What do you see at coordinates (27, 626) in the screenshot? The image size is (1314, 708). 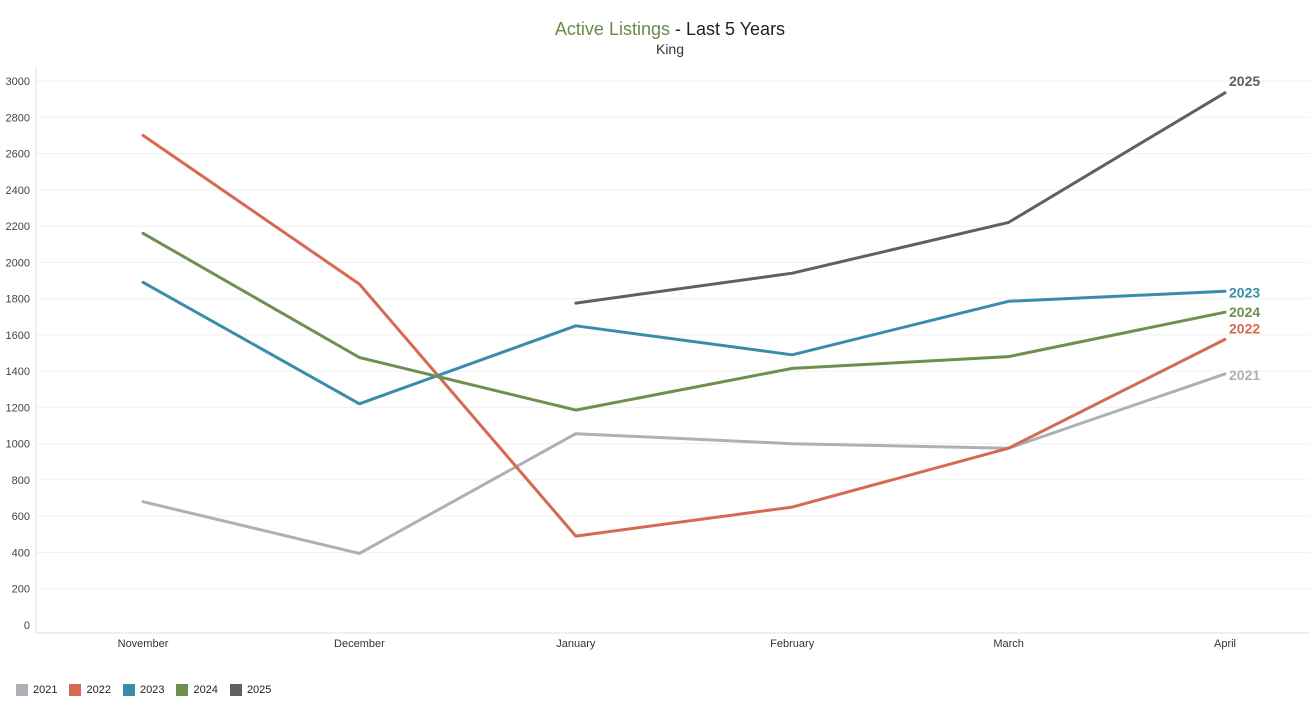 I see `y-tick-label: 0` at bounding box center [27, 626].